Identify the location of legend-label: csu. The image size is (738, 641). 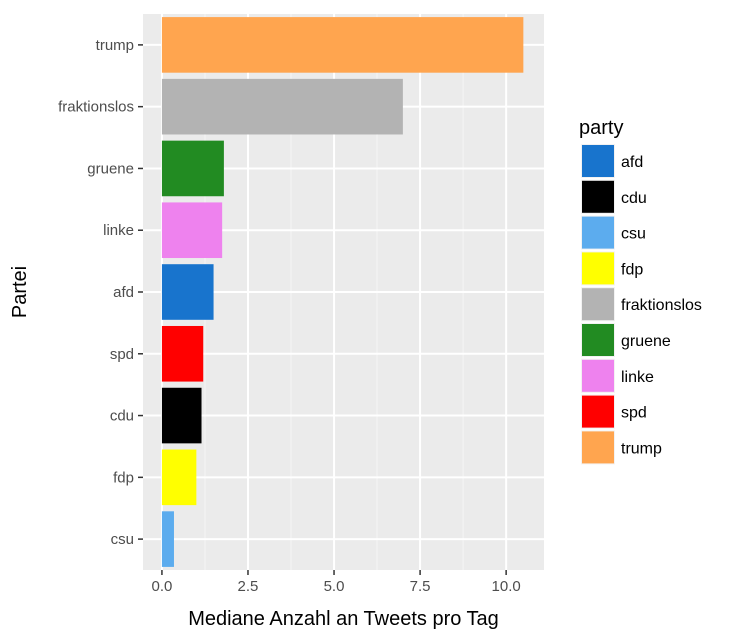
(633, 234).